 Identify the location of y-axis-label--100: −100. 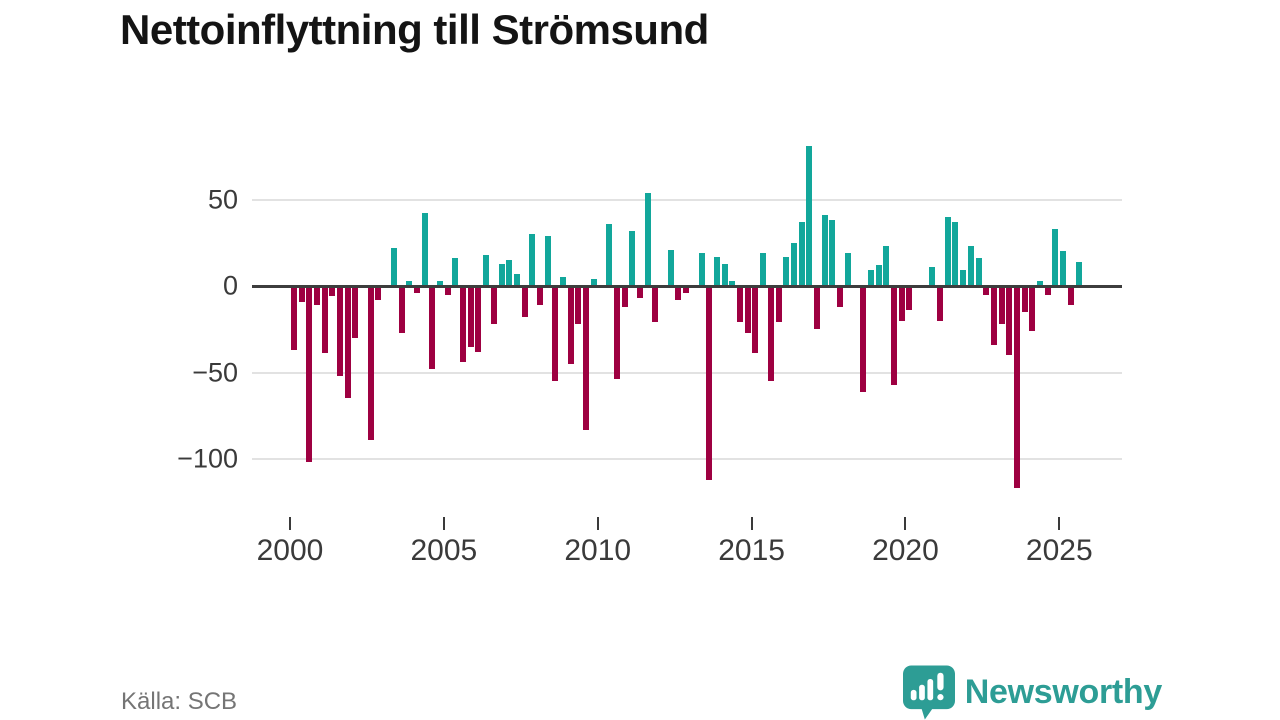
(207, 458).